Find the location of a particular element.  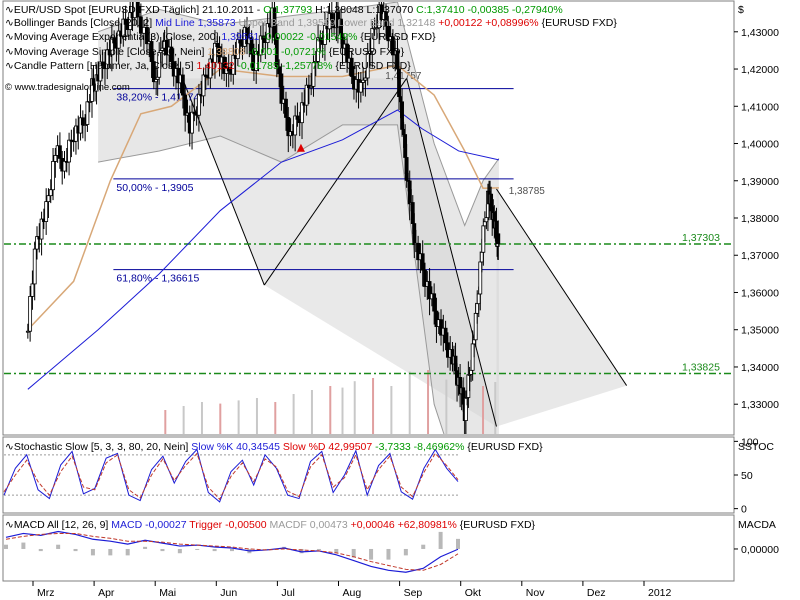

legend-candle-change: -0,01785 -1,25778% is located at coordinates (286, 66).